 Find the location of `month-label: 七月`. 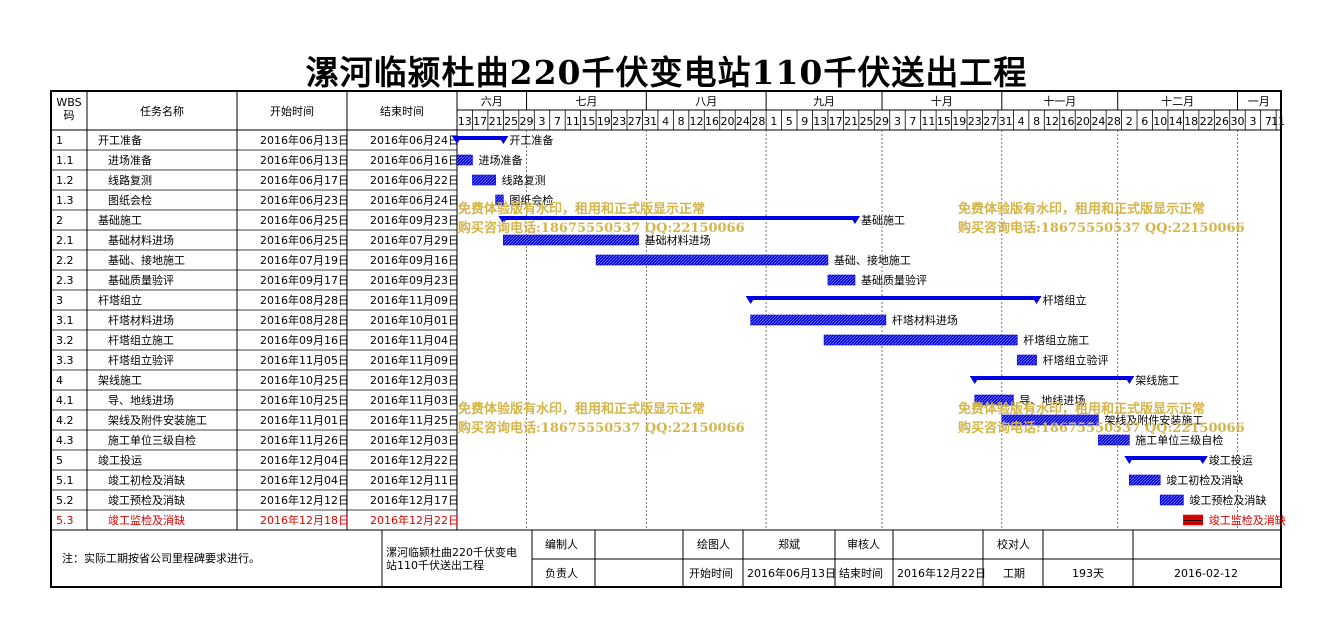

month-label: 七月 is located at coordinates (586, 101).